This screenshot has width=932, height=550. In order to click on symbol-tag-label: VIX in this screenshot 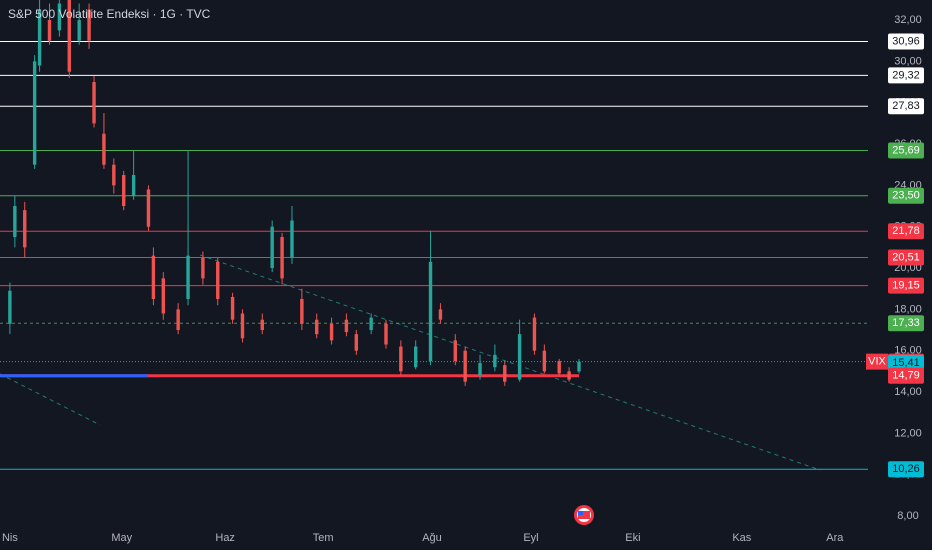, I will do `click(877, 362)`.